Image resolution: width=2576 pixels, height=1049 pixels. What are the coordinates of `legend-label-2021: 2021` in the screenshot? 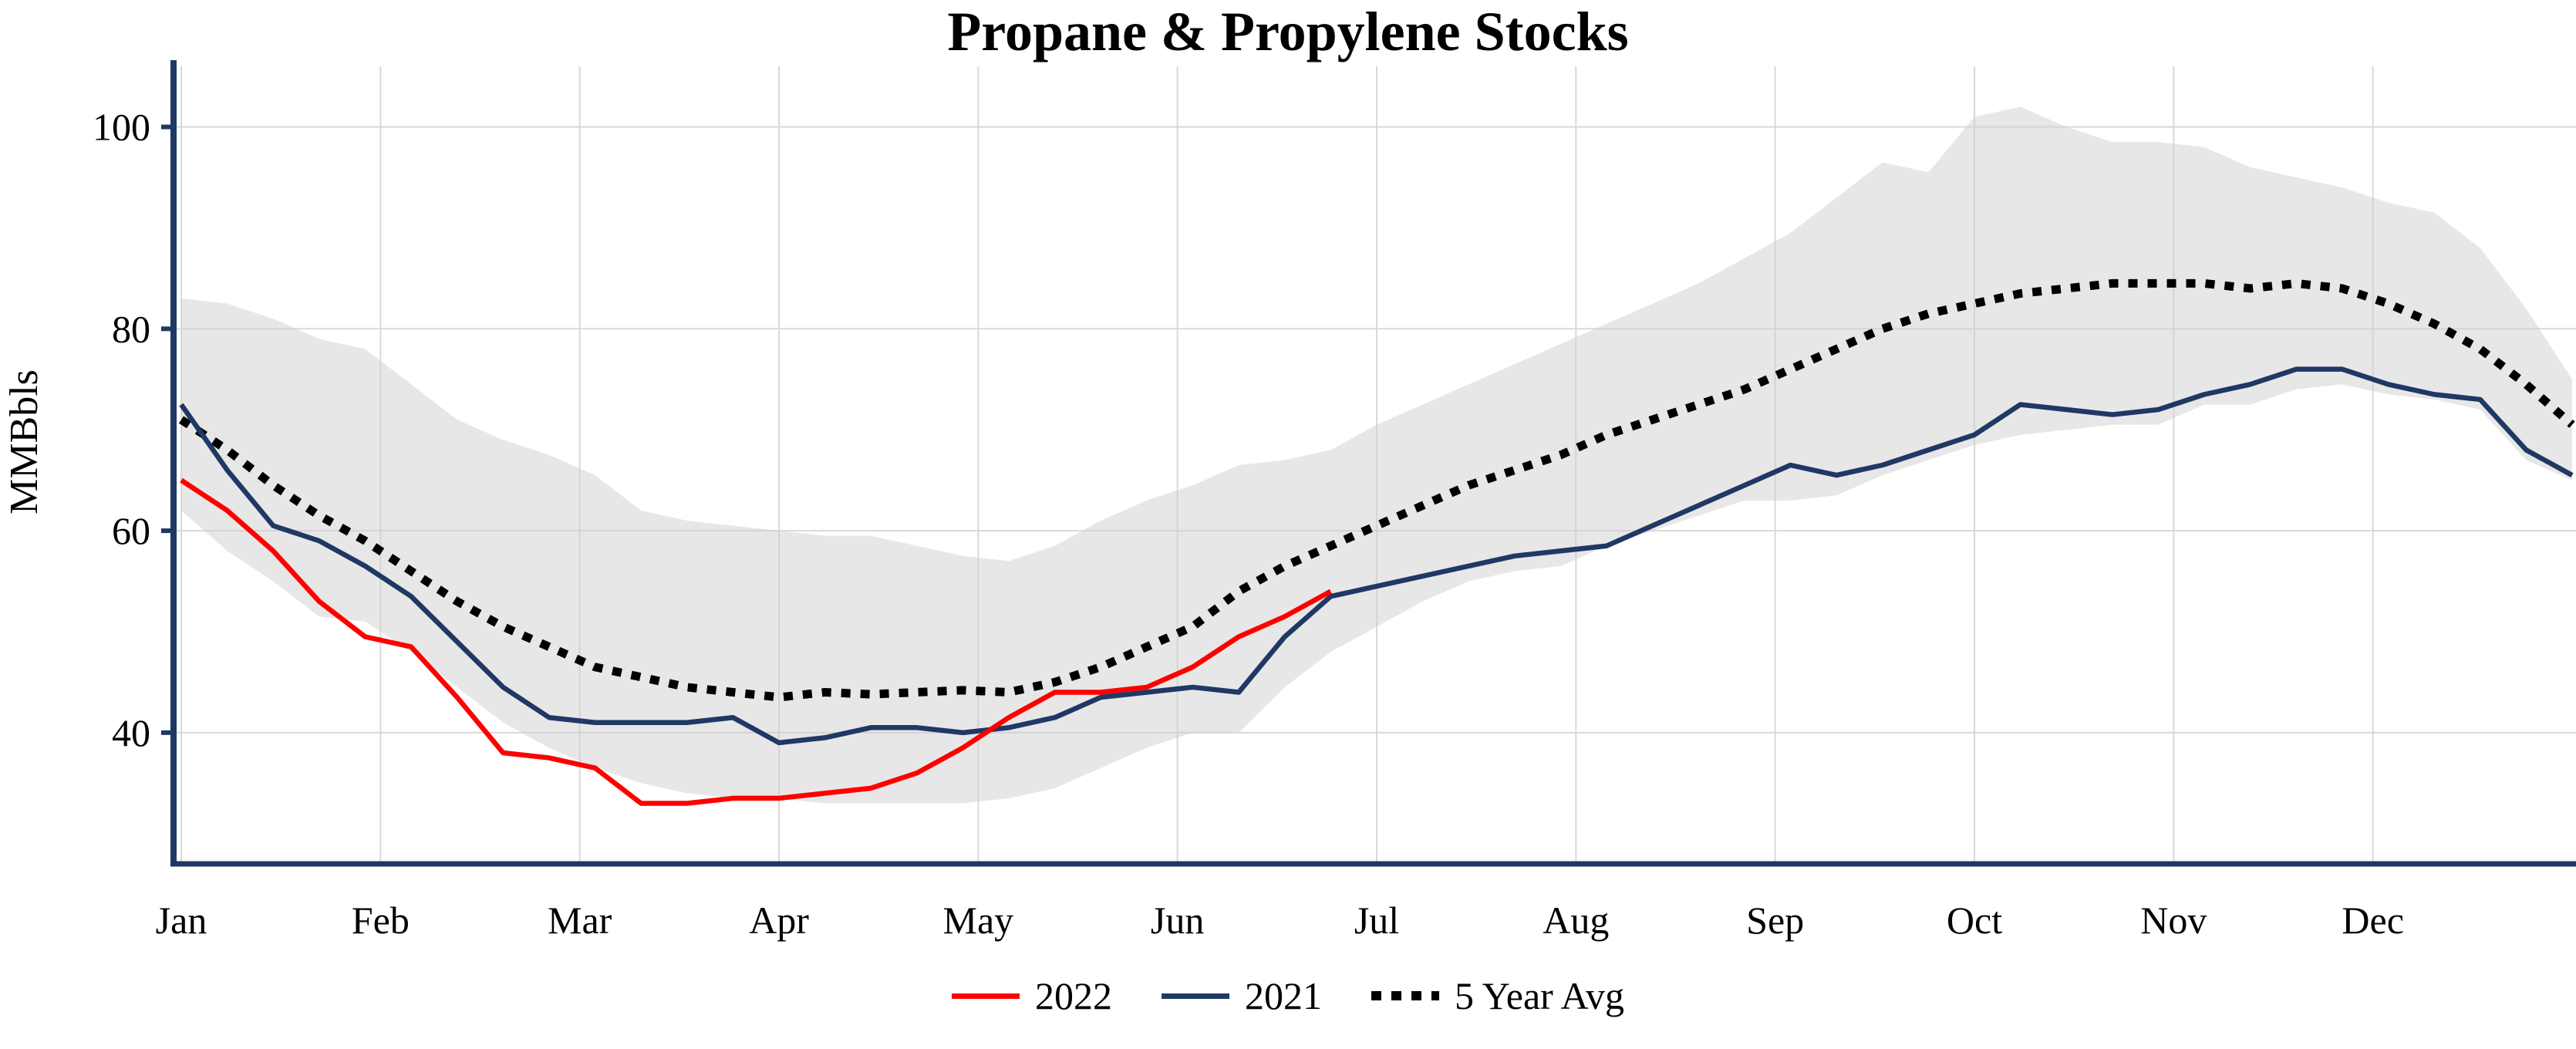 It's located at (1284, 995).